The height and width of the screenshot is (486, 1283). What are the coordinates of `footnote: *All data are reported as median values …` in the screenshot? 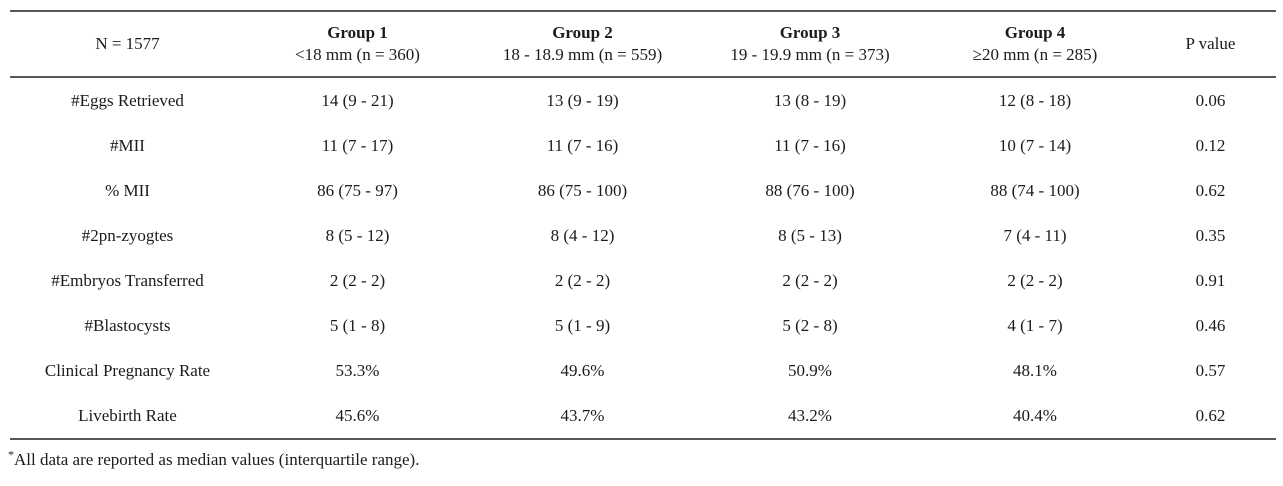 It's located at (213, 460).